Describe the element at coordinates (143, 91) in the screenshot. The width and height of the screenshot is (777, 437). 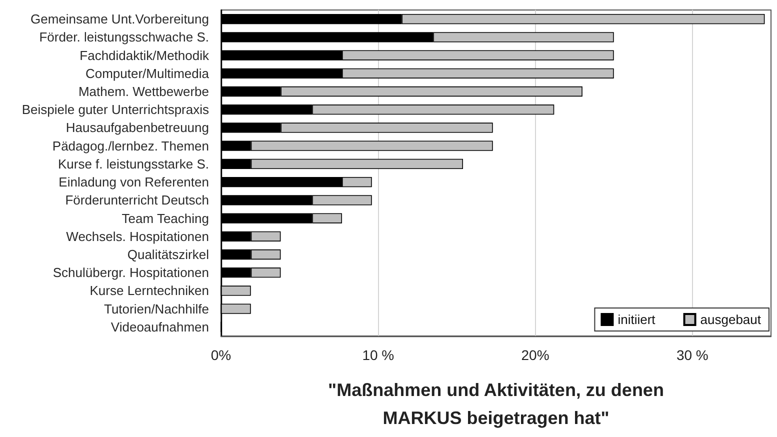
I see `y-tick-label: Mathem. Wettbewerbe` at that location.